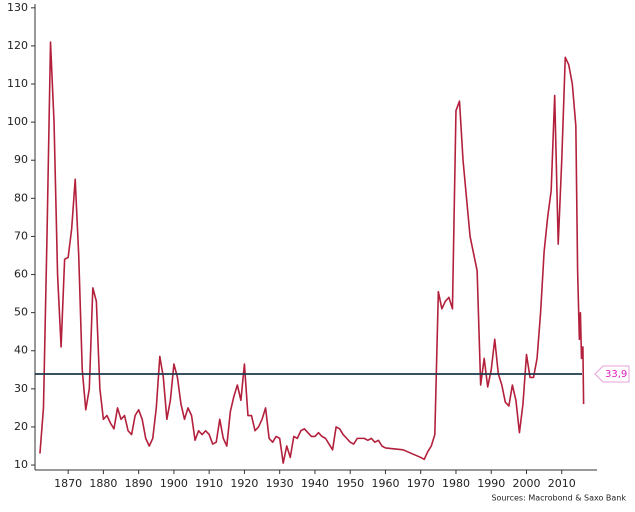  I want to click on reference-label-box, so click(612, 374).